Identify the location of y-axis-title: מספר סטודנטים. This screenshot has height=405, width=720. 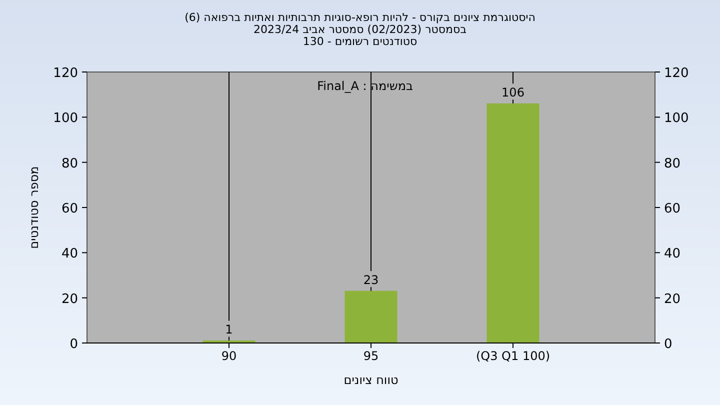
(34, 207).